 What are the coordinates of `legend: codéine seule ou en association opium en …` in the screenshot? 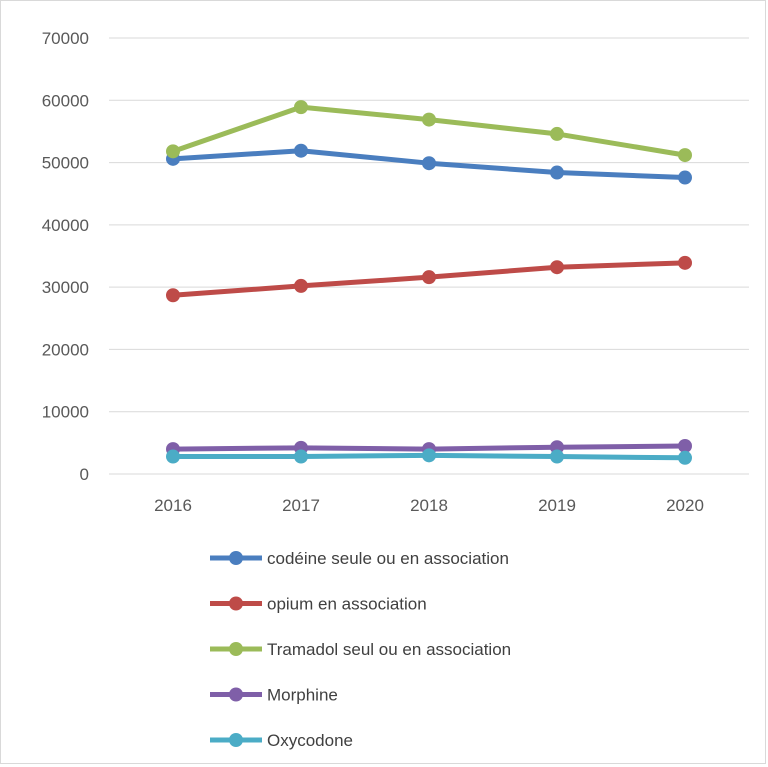 It's located at (360, 649).